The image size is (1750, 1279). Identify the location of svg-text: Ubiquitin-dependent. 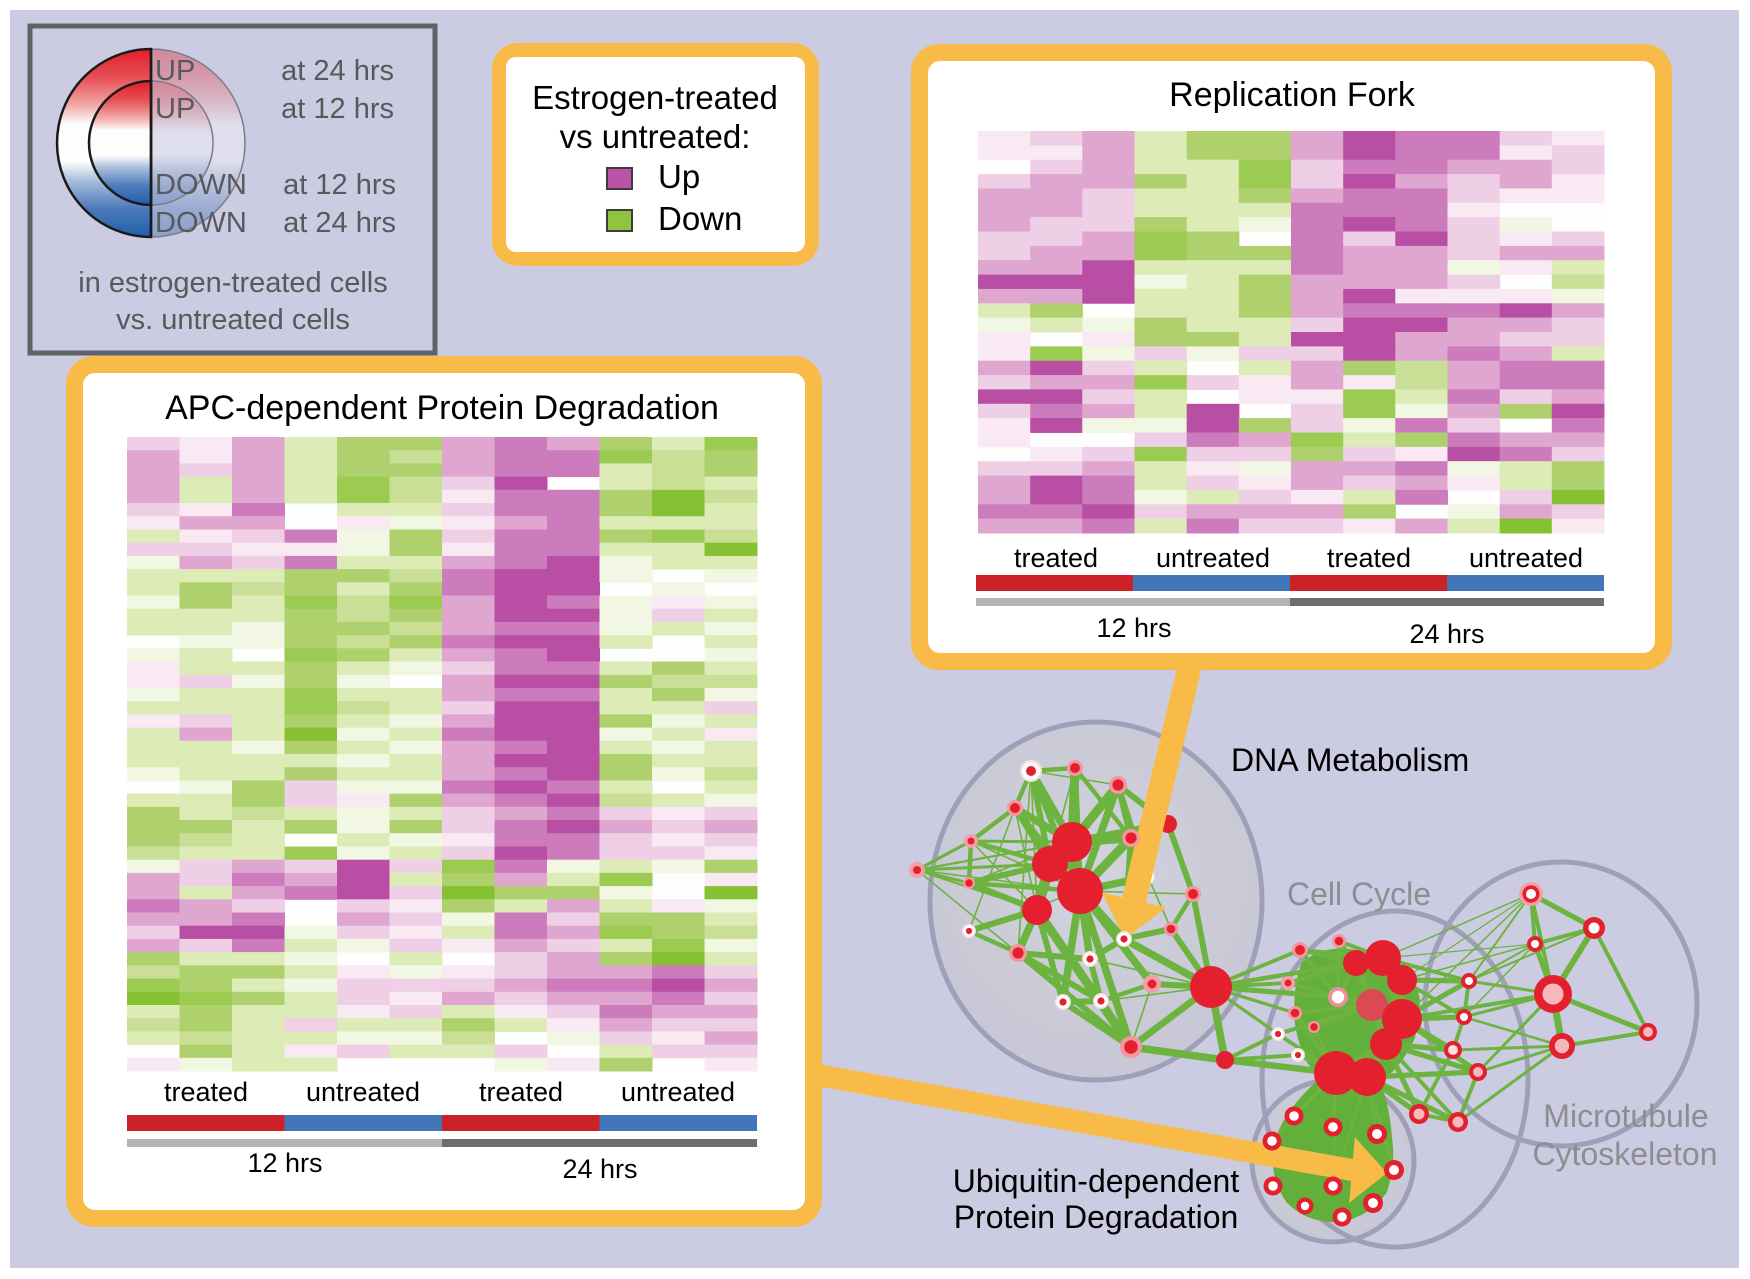
(1096, 1181).